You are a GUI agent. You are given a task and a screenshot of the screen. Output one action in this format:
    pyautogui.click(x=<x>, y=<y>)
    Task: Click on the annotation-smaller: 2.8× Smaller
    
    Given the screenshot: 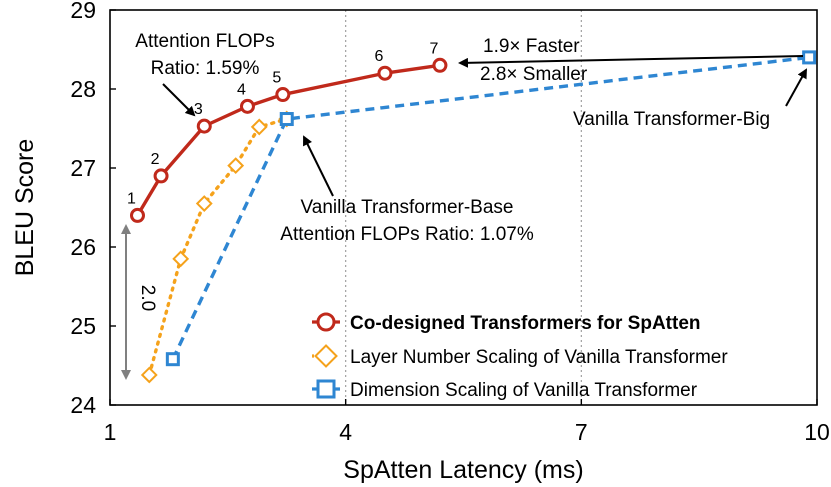 What is the action you would take?
    pyautogui.click(x=534, y=74)
    